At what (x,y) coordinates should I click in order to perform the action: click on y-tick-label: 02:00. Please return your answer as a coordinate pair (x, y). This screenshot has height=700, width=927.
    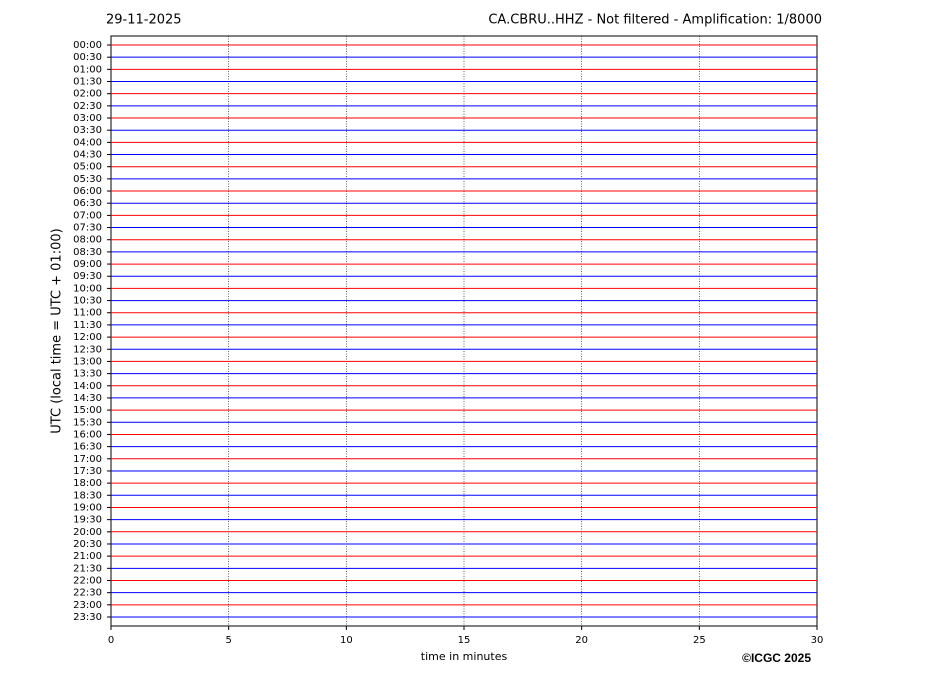
    Looking at the image, I should click on (87, 94).